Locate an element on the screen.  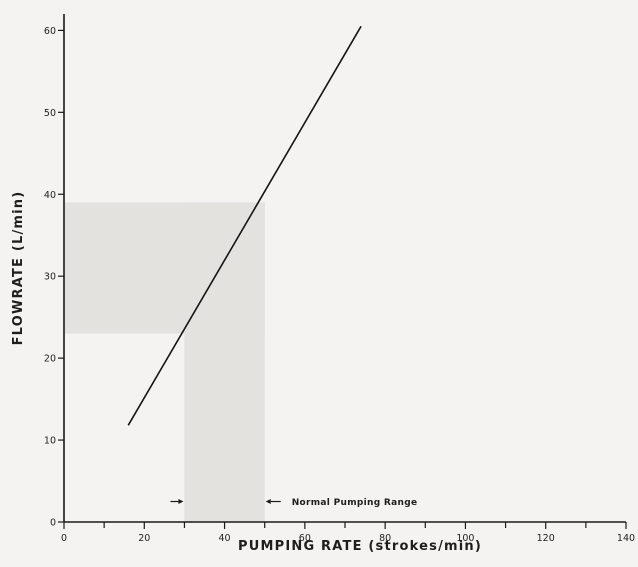
y-tick-label: 10 is located at coordinates (50, 441).